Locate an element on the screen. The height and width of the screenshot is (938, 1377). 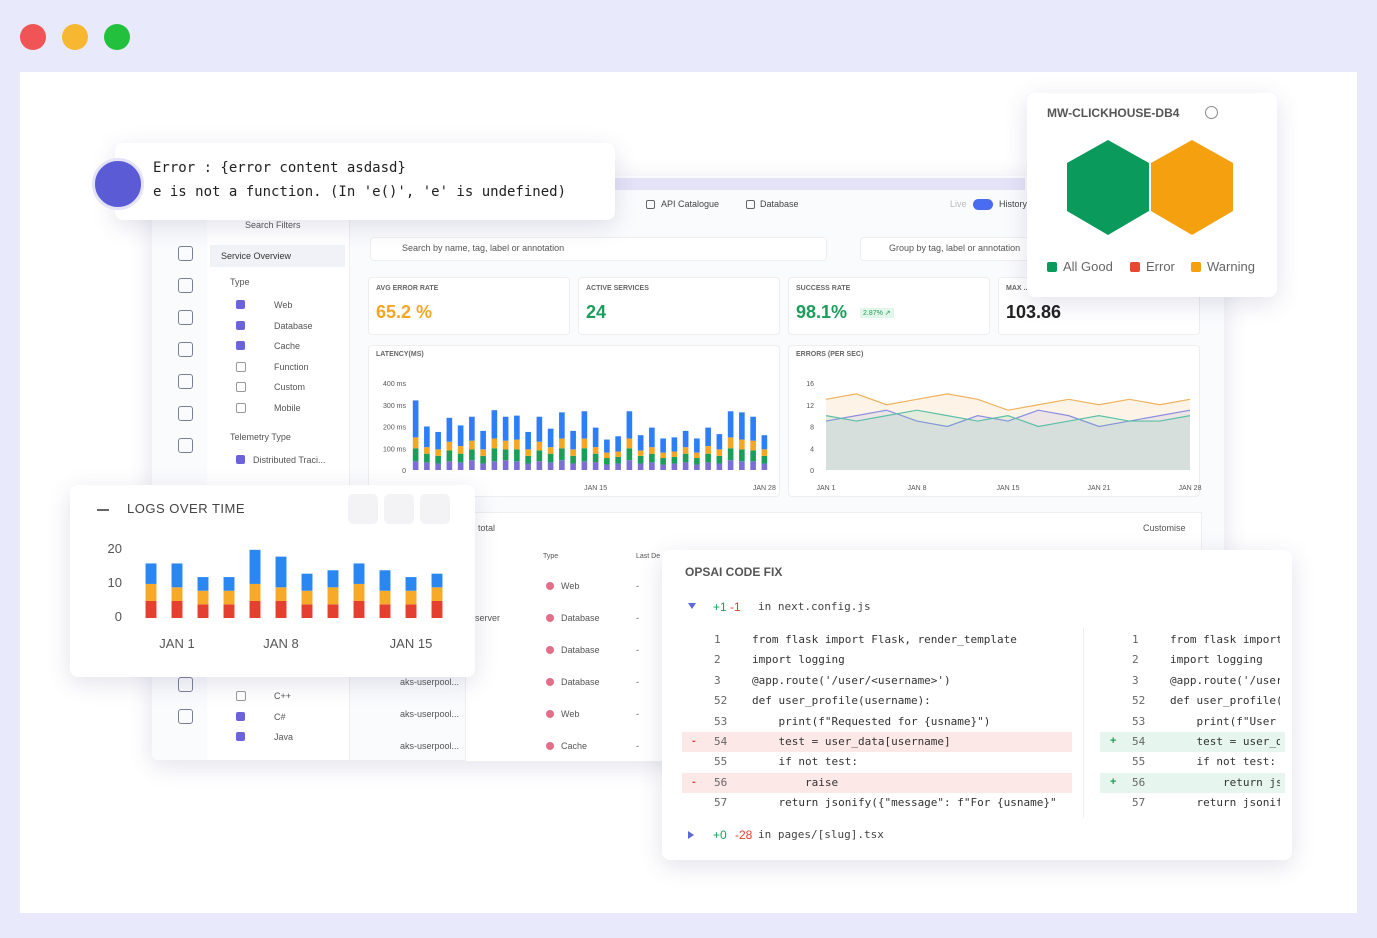
search-box is located at coordinates (598, 249).